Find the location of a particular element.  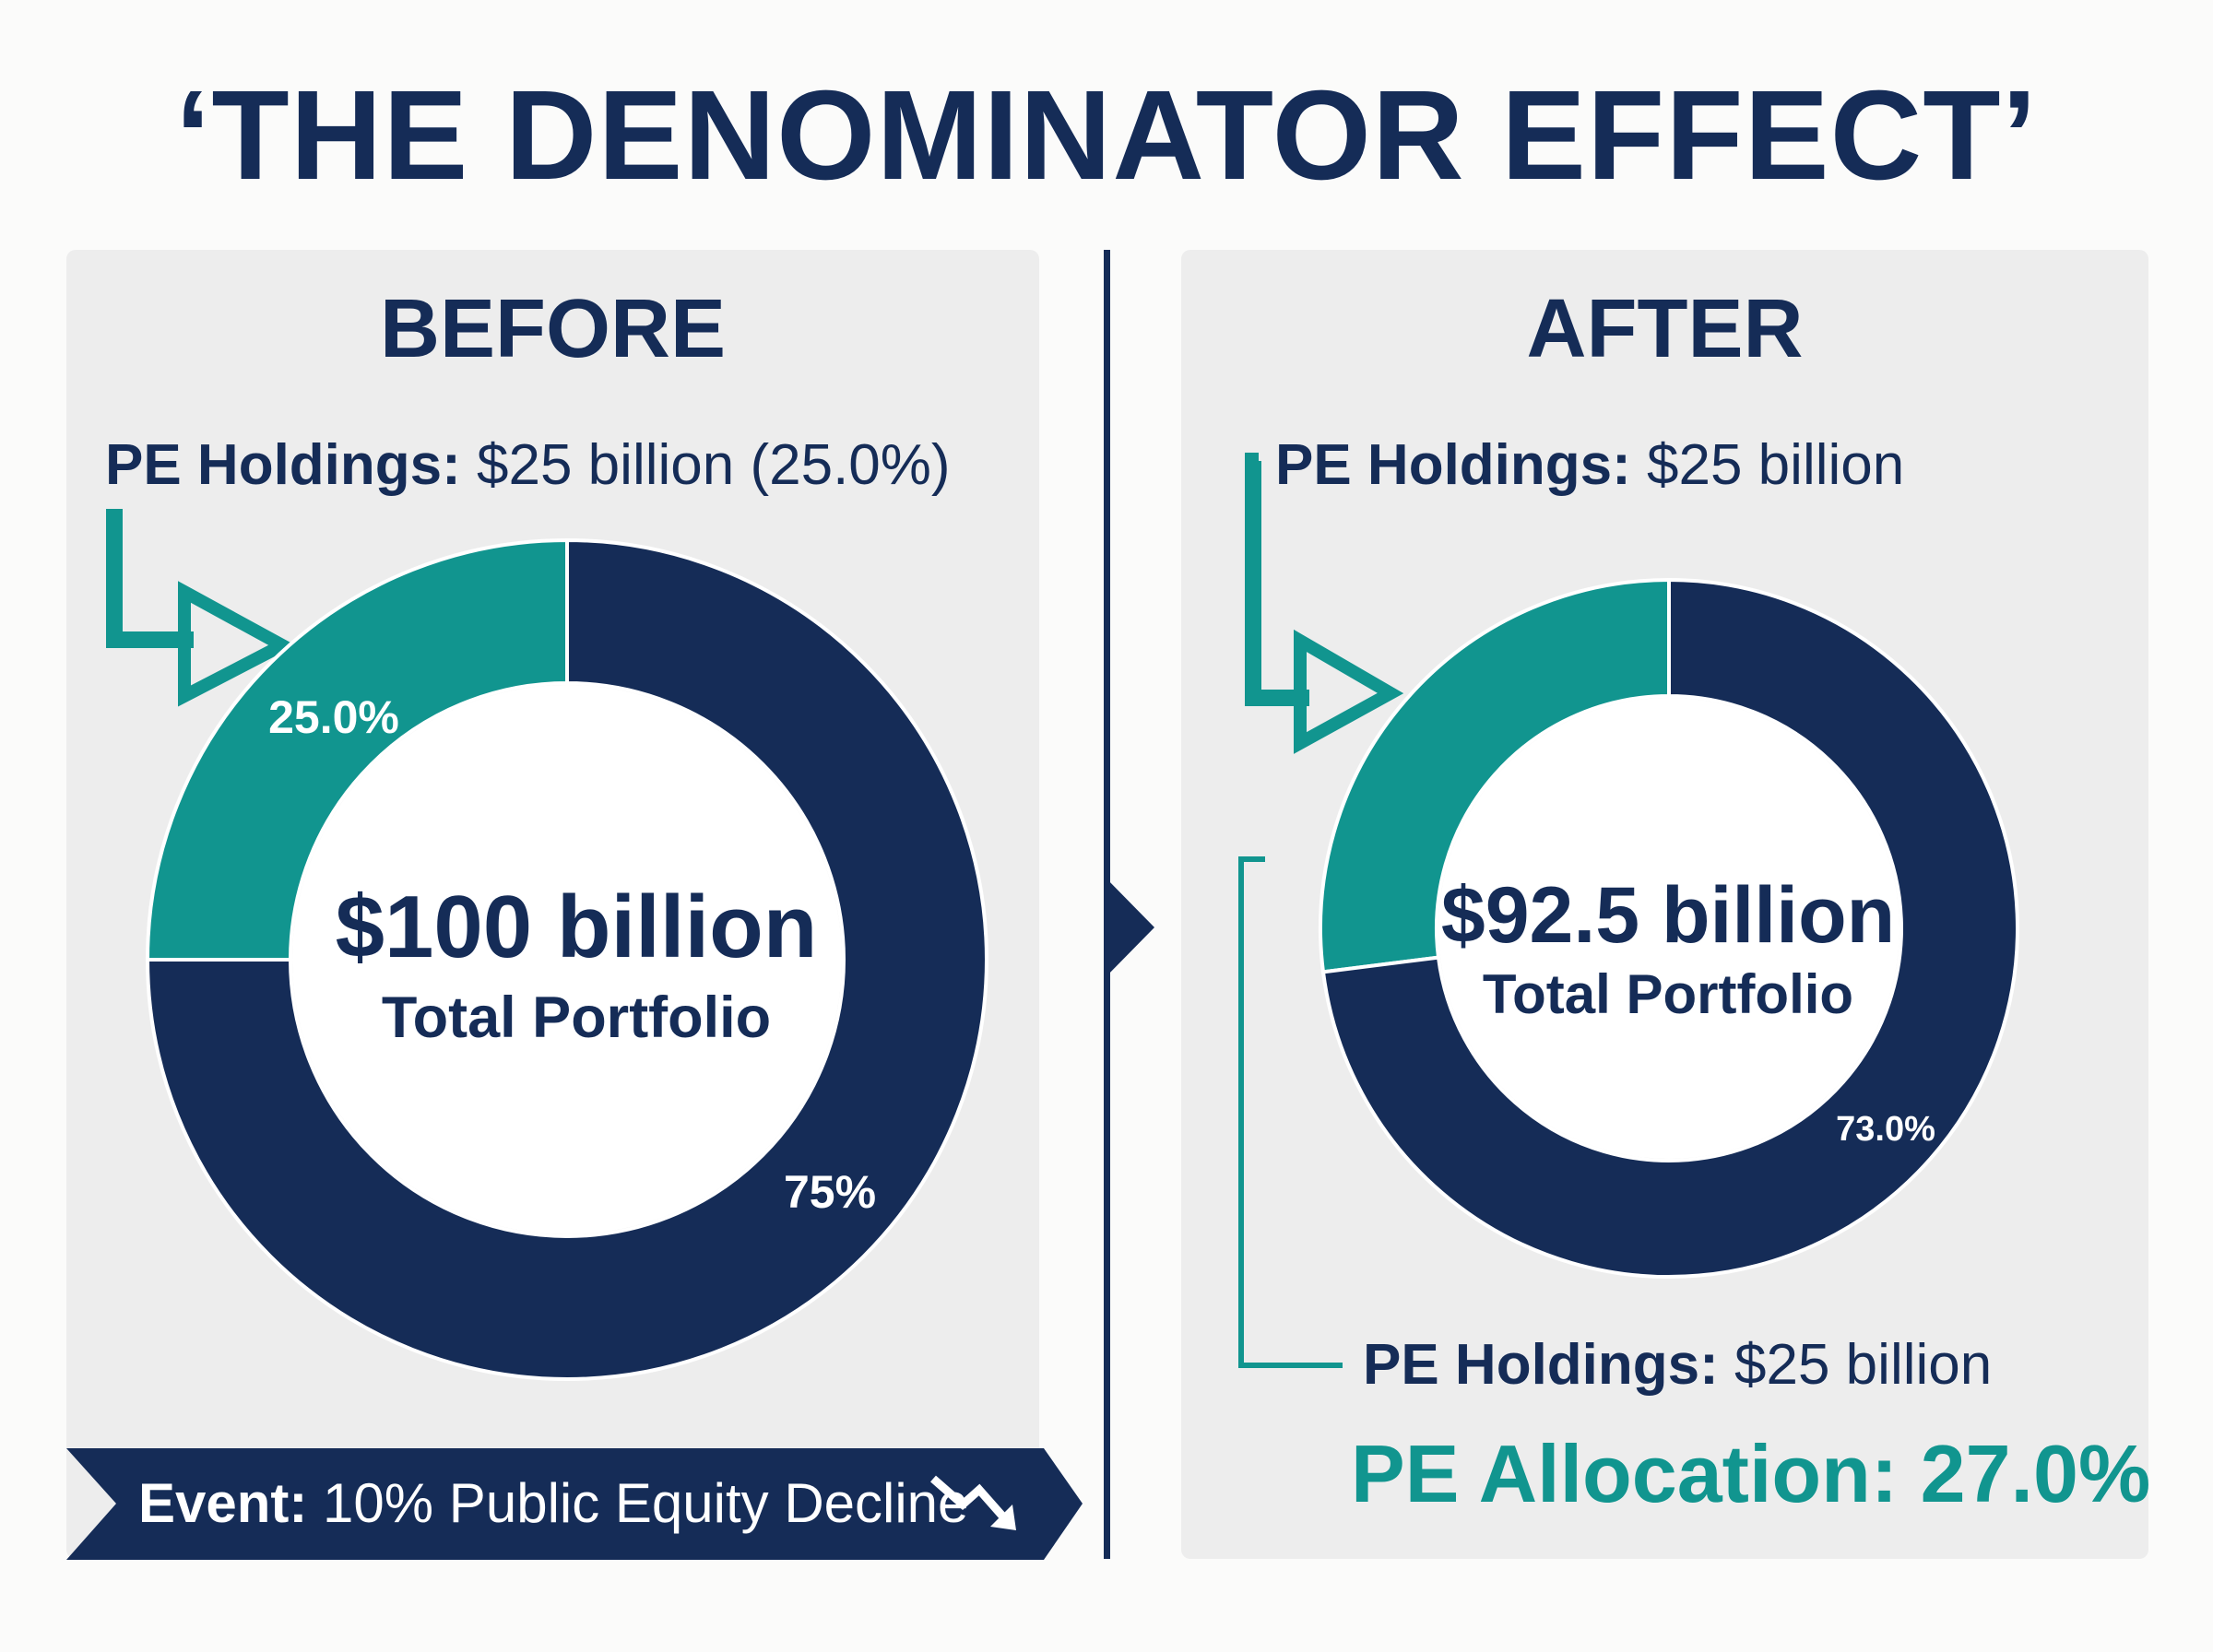

before-slice-pe-holdings is located at coordinates (357, 749).